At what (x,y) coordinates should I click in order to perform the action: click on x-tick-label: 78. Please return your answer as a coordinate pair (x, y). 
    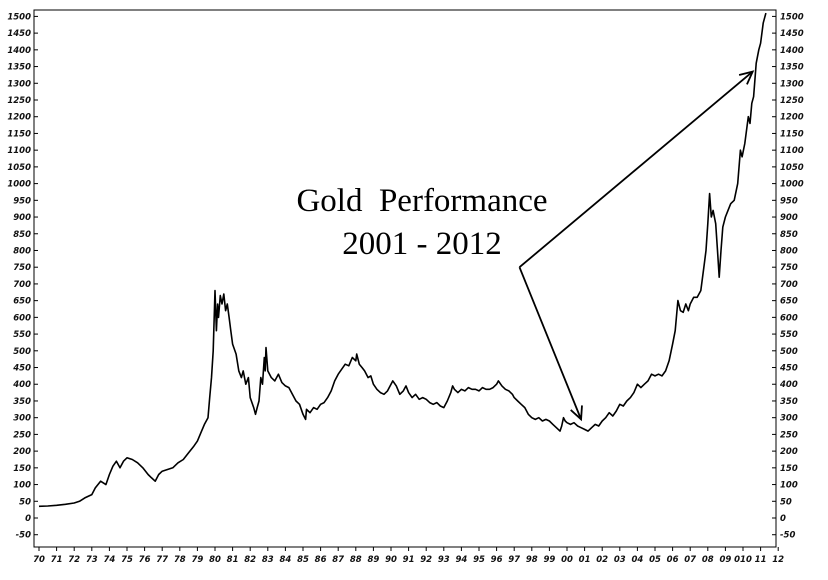
    Looking at the image, I should click on (180, 560).